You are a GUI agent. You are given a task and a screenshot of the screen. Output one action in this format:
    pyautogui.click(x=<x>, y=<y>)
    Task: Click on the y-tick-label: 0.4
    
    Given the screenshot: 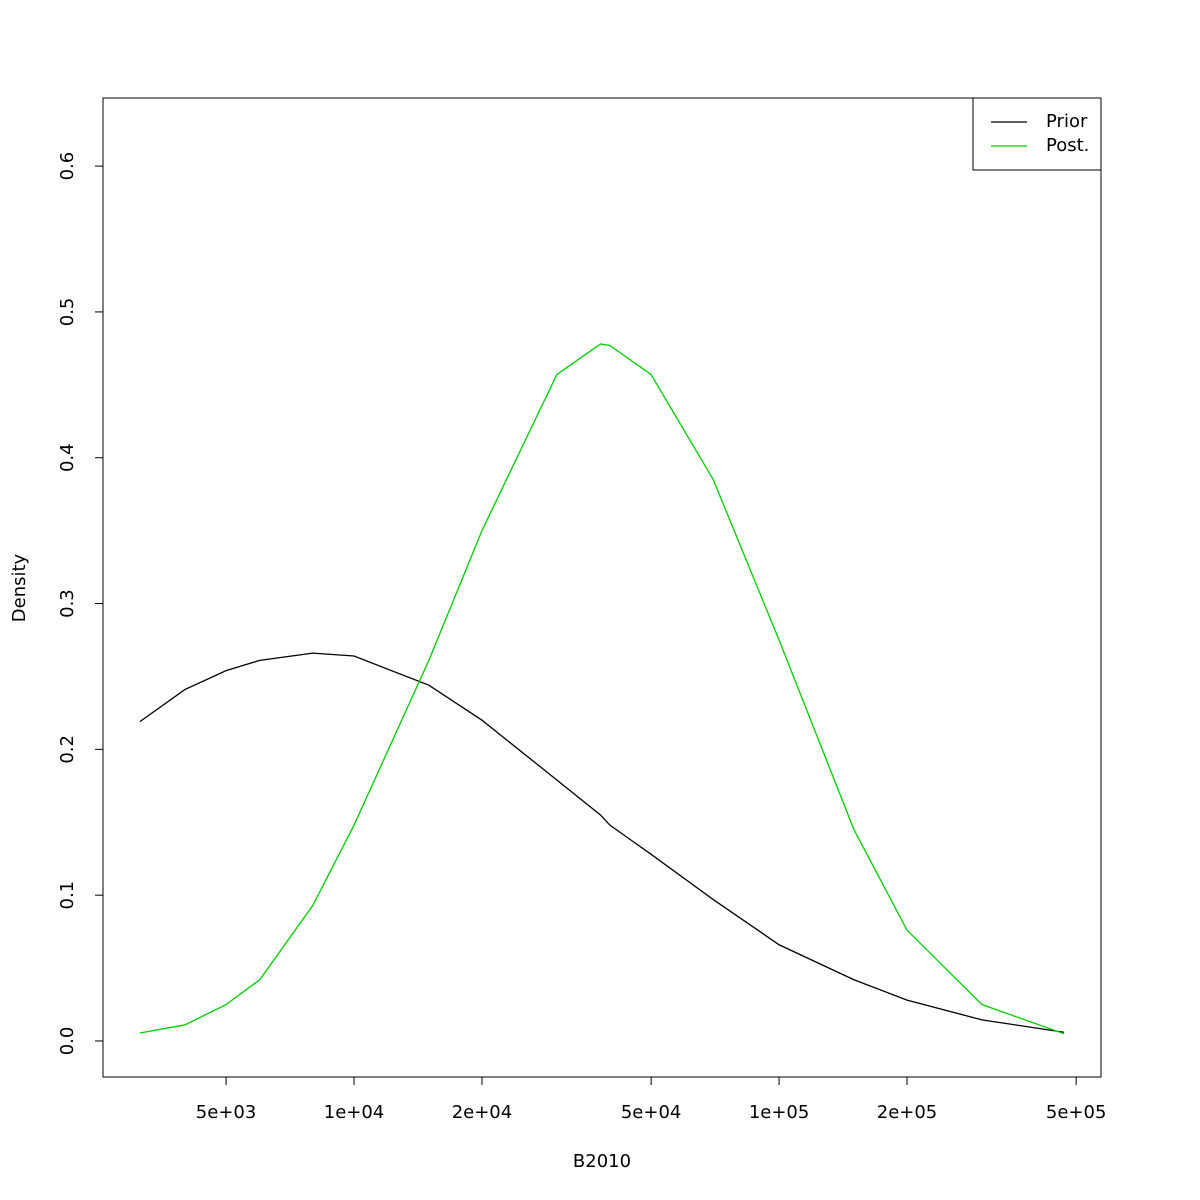 What is the action you would take?
    pyautogui.click(x=67, y=457)
    